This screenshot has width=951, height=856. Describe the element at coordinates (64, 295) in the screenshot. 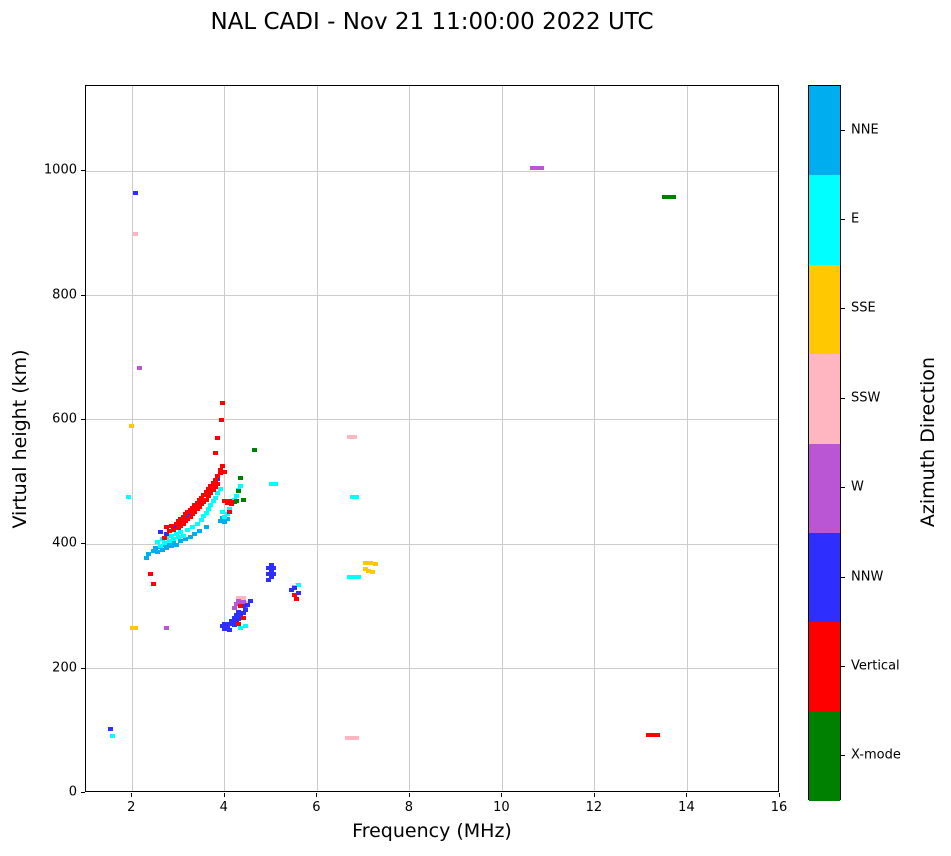

I see `y-tick-label: 800` at that location.